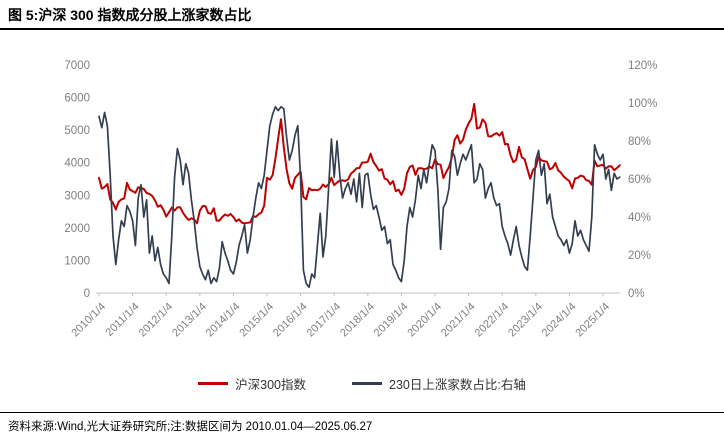  What do you see at coordinates (636, 294) in the screenshot?
I see `right-axis-tick-label: 0%` at bounding box center [636, 294].